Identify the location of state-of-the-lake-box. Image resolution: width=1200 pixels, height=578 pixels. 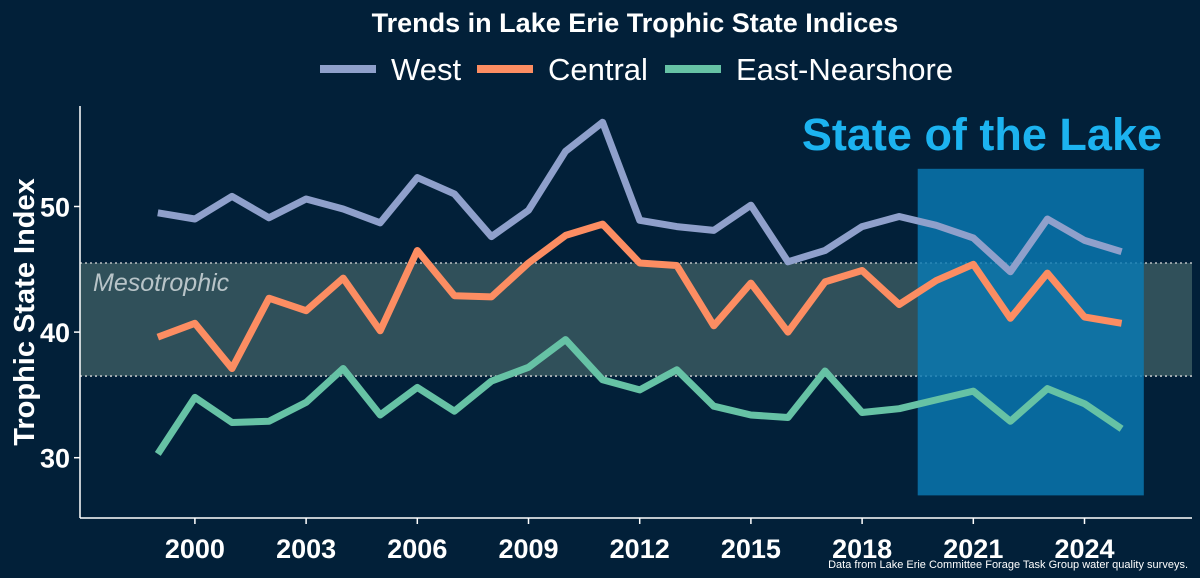
(1030, 332).